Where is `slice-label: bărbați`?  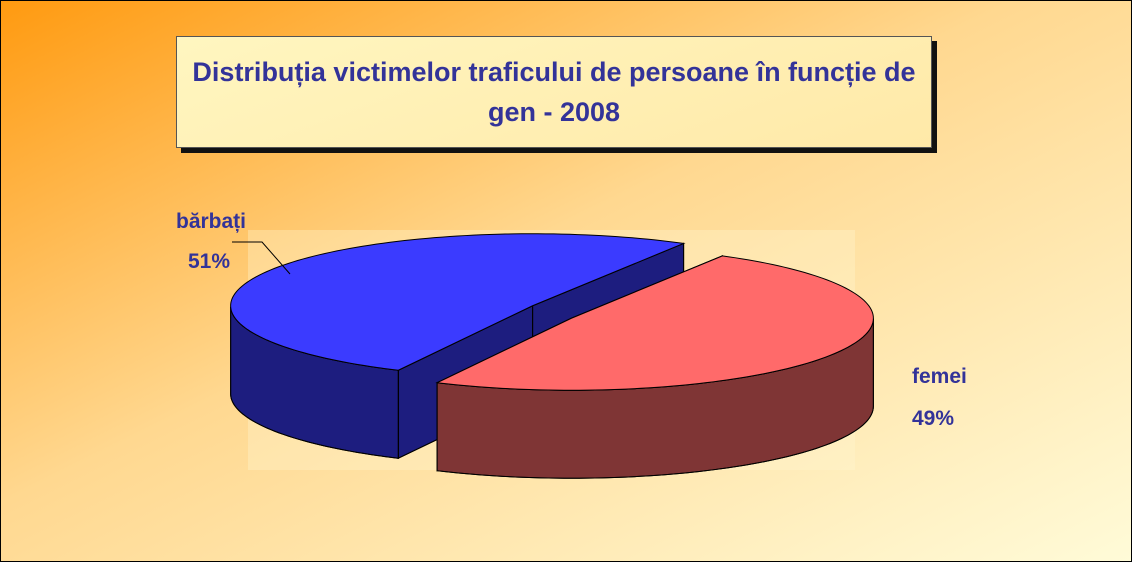 slice-label: bărbați is located at coordinates (211, 221).